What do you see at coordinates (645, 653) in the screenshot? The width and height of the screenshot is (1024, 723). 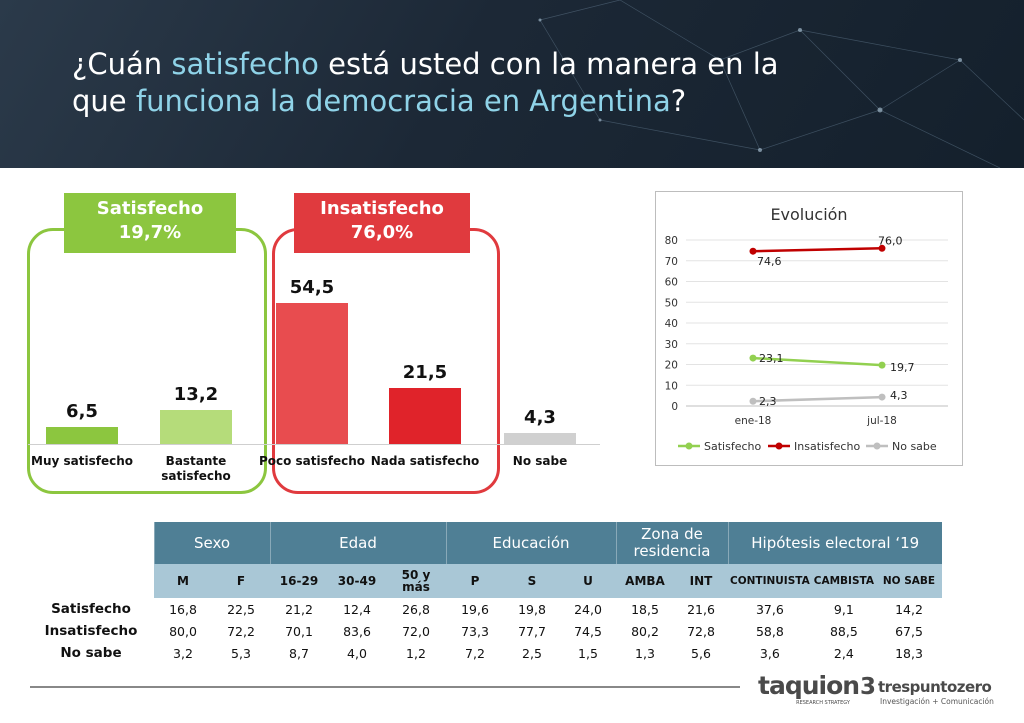 I see `table-cell: 1,3` at bounding box center [645, 653].